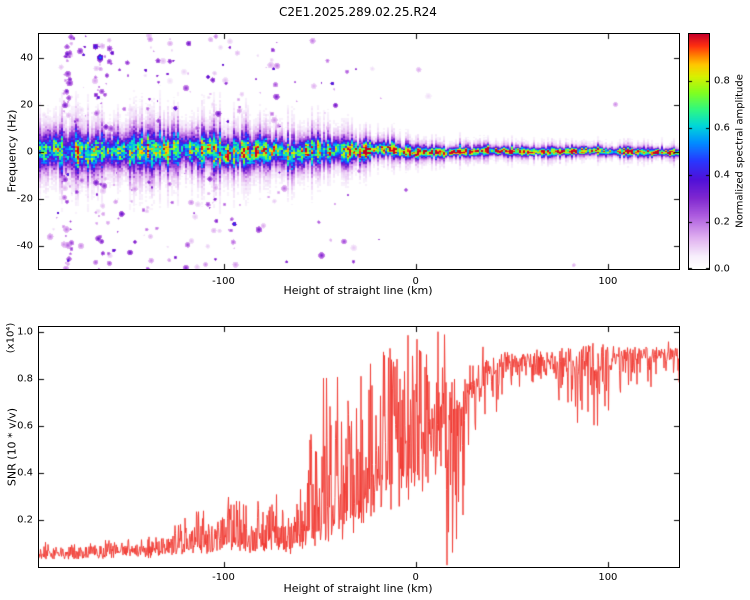 The image size is (750, 600). Describe the element at coordinates (722, 269) in the screenshot. I see `colorbar-tick-label: 0.0` at that location.